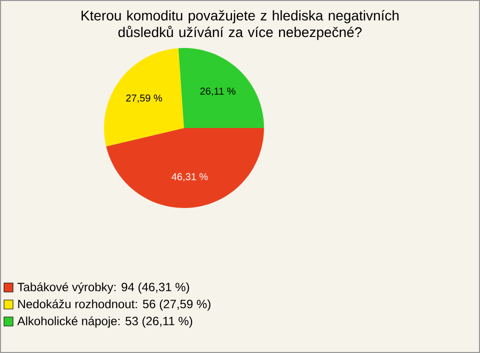 This screenshot has height=353, width=480. I want to click on data-label: 26,11 %, so click(218, 92).